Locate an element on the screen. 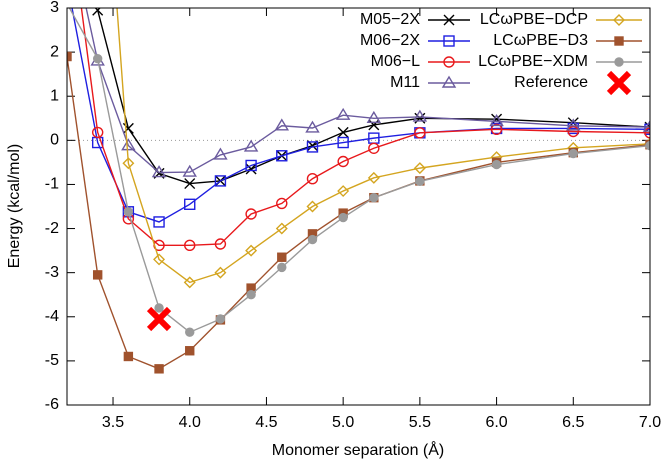 This screenshot has width=664, height=464. x-tick-label: 6.0 is located at coordinates (496, 422).